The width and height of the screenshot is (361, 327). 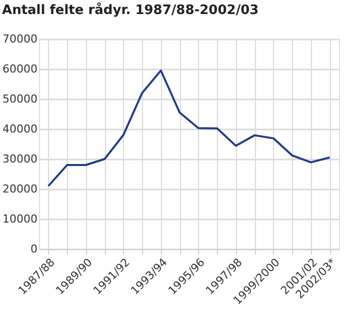 What do you see at coordinates (130, 10) in the screenshot?
I see `chart-title: Antall felte rådyr. 1987/88-2002/03` at bounding box center [130, 10].